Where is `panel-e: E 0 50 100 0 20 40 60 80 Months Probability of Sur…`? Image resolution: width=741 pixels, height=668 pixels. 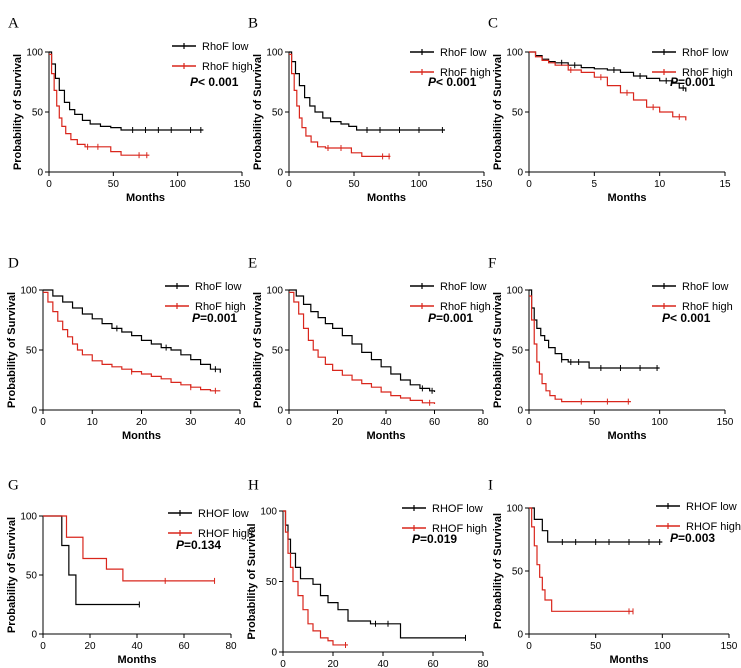 panel-e: E 0 50 100 0 20 40 60 80 Months Probability of Sur… is located at coordinates (369, 349).